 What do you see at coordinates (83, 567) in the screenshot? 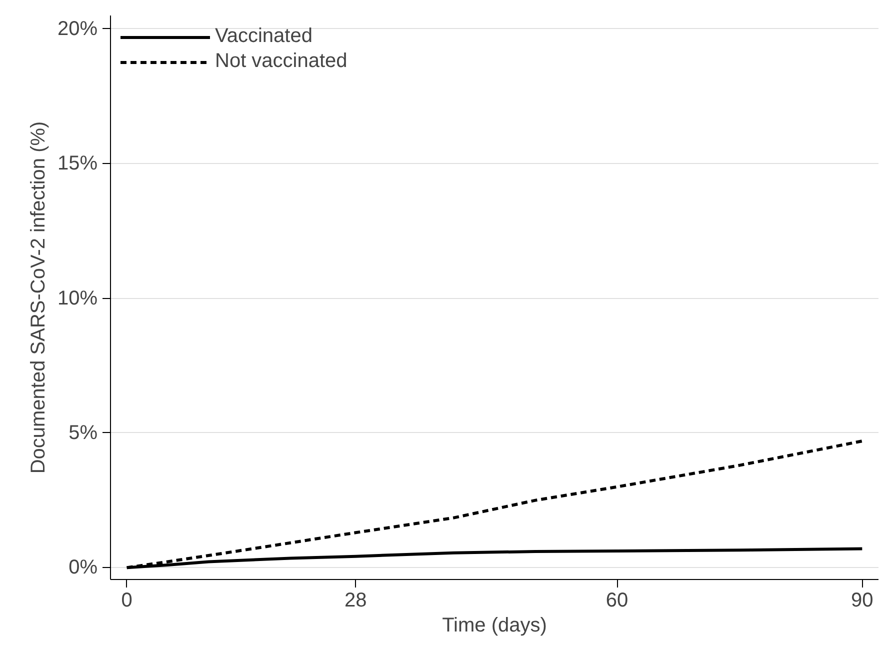
I see `y-tick-label: 0%` at bounding box center [83, 567].